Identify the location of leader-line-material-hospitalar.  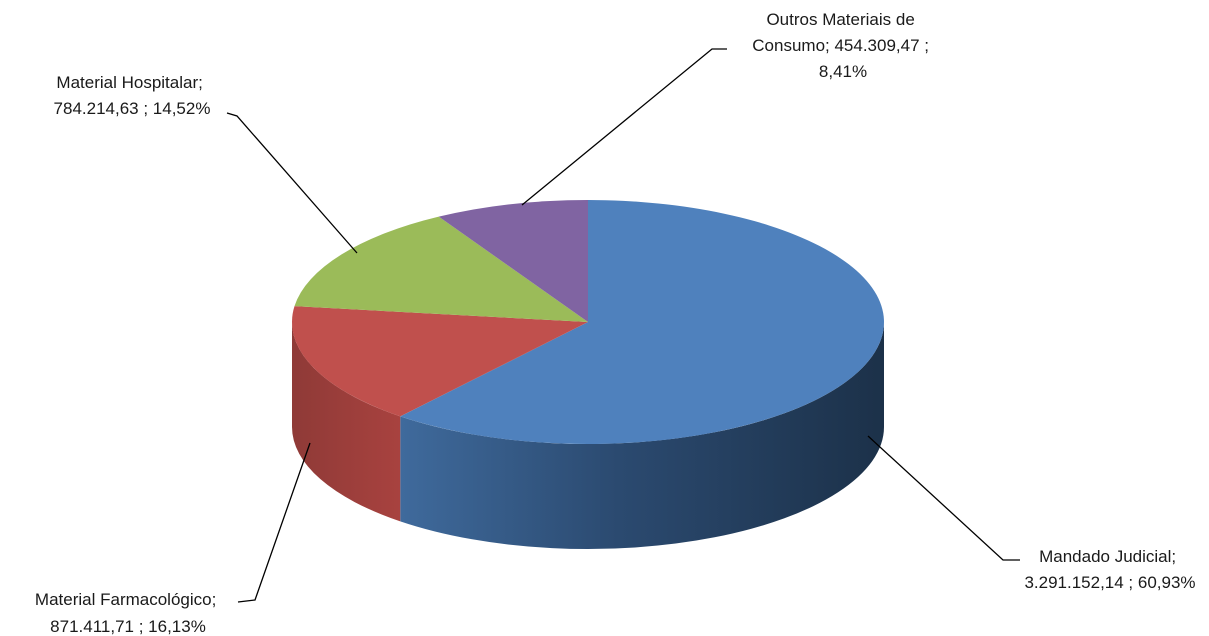
(292, 183).